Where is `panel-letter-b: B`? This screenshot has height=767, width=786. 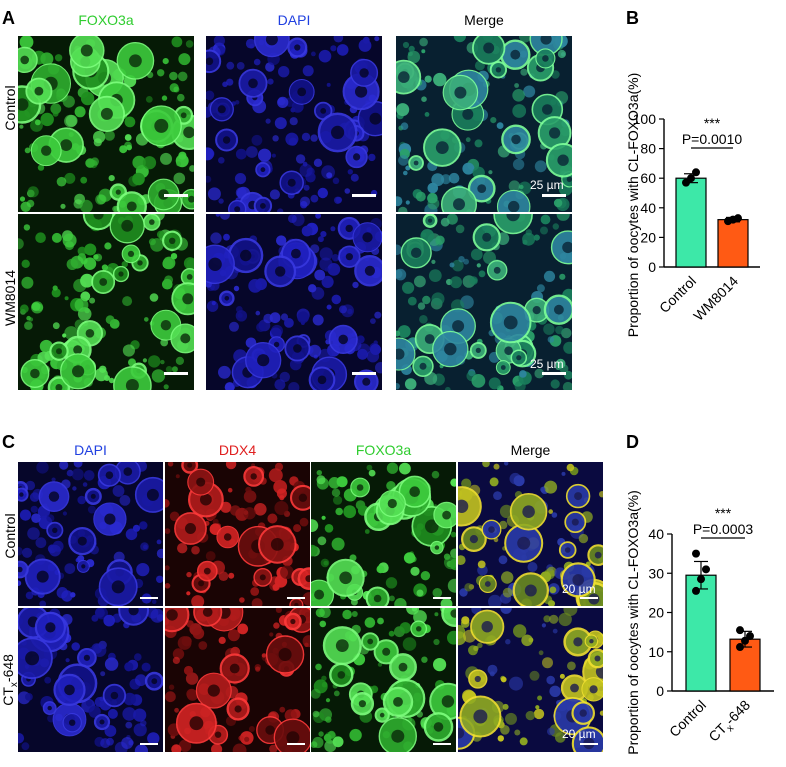
panel-letter-b: B is located at coordinates (632, 18).